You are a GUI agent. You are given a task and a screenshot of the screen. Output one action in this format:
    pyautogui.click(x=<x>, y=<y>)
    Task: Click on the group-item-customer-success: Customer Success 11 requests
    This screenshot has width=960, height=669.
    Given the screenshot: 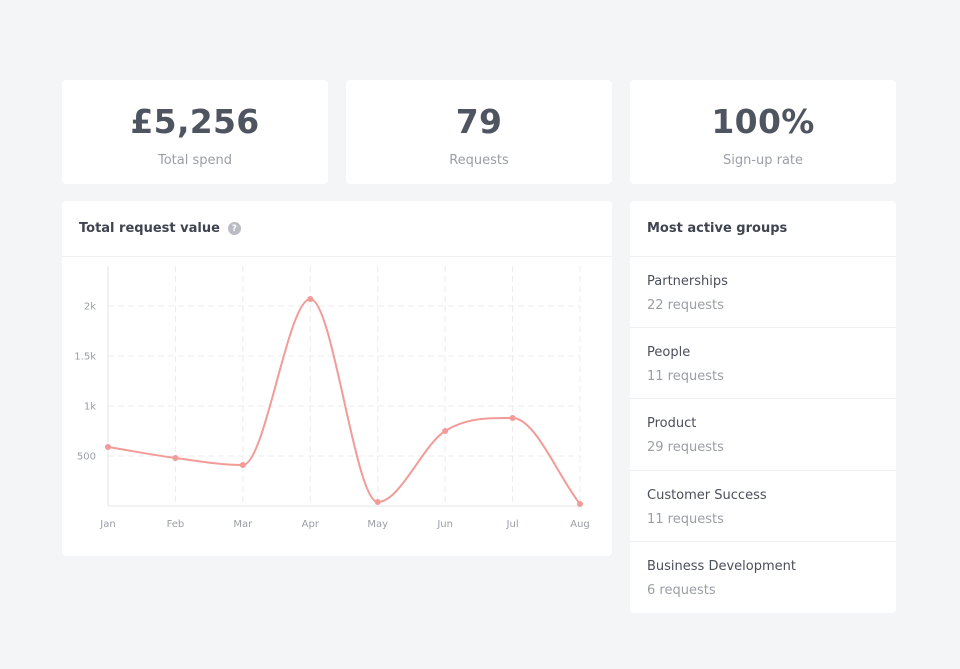 What is the action you would take?
    pyautogui.click(x=763, y=506)
    